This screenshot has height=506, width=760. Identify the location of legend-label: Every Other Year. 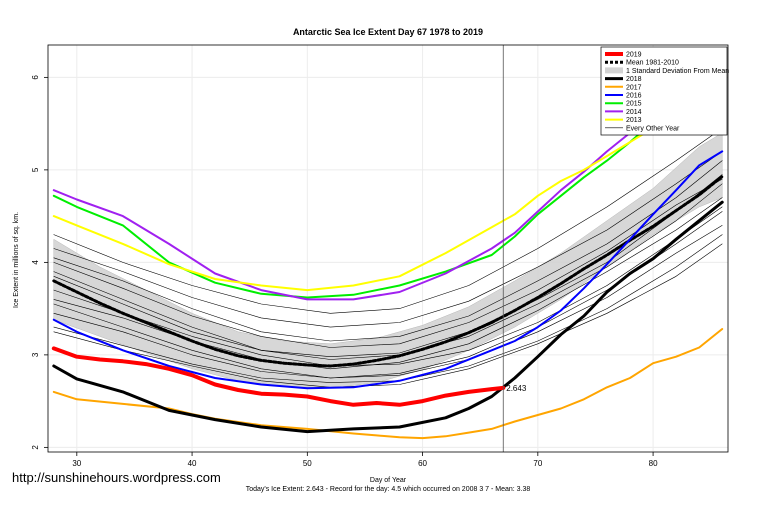
(653, 128).